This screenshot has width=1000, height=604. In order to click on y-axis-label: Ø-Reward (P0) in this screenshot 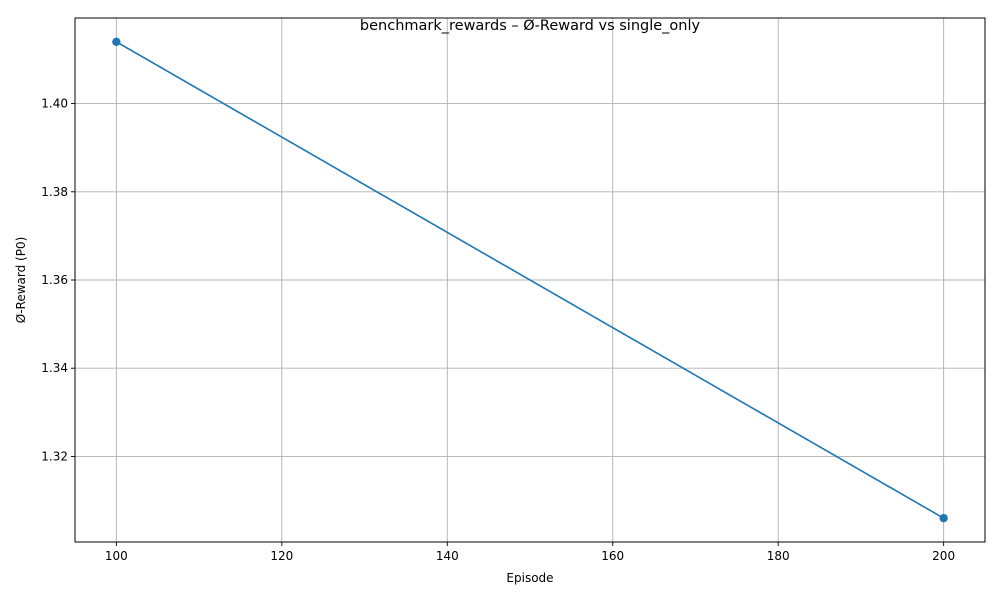, I will do `click(21, 280)`.